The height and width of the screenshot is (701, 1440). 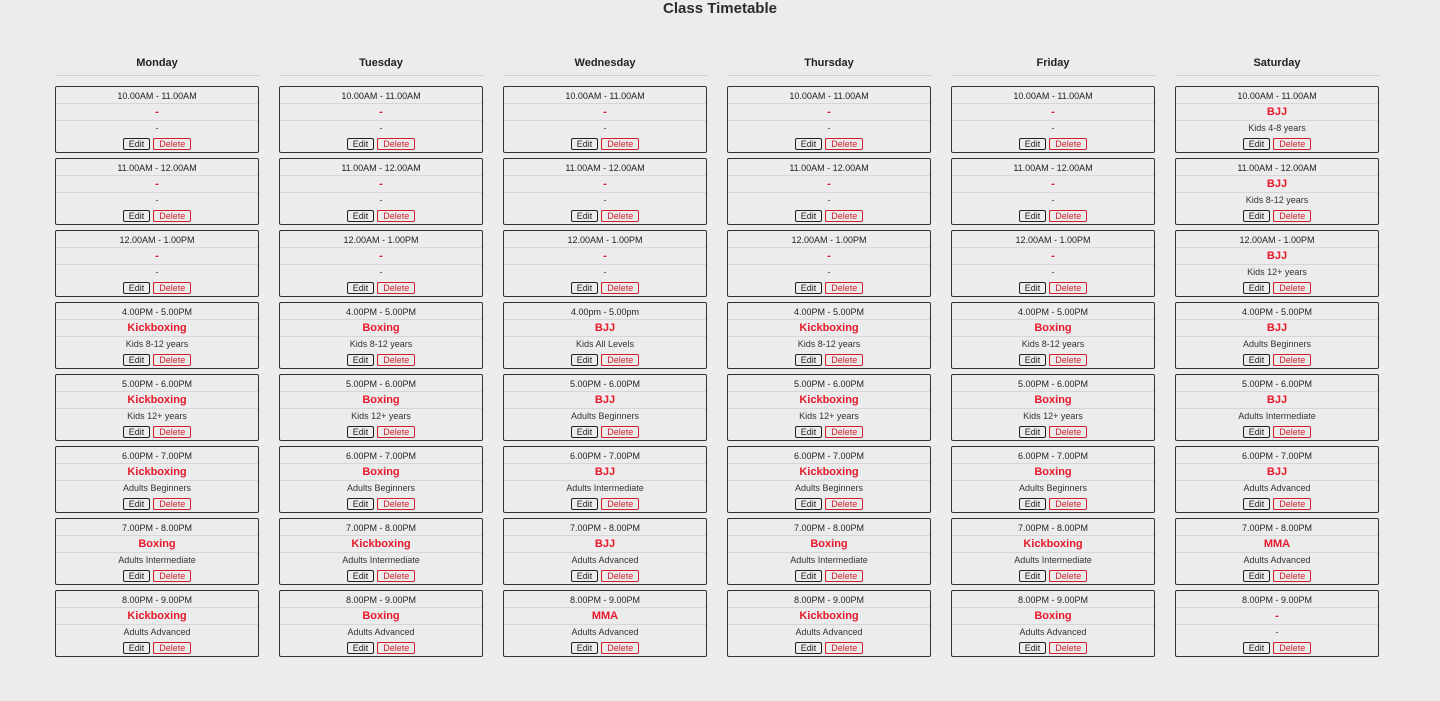 I want to click on slot-actions: Edit Delete, so click(x=605, y=504).